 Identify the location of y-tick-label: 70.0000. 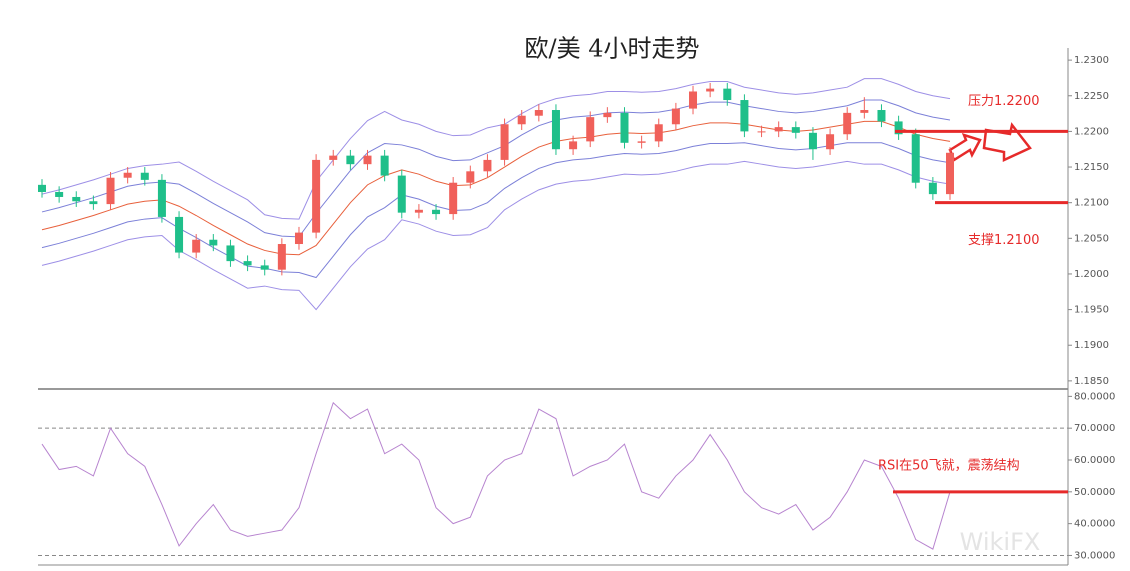
(1094, 428).